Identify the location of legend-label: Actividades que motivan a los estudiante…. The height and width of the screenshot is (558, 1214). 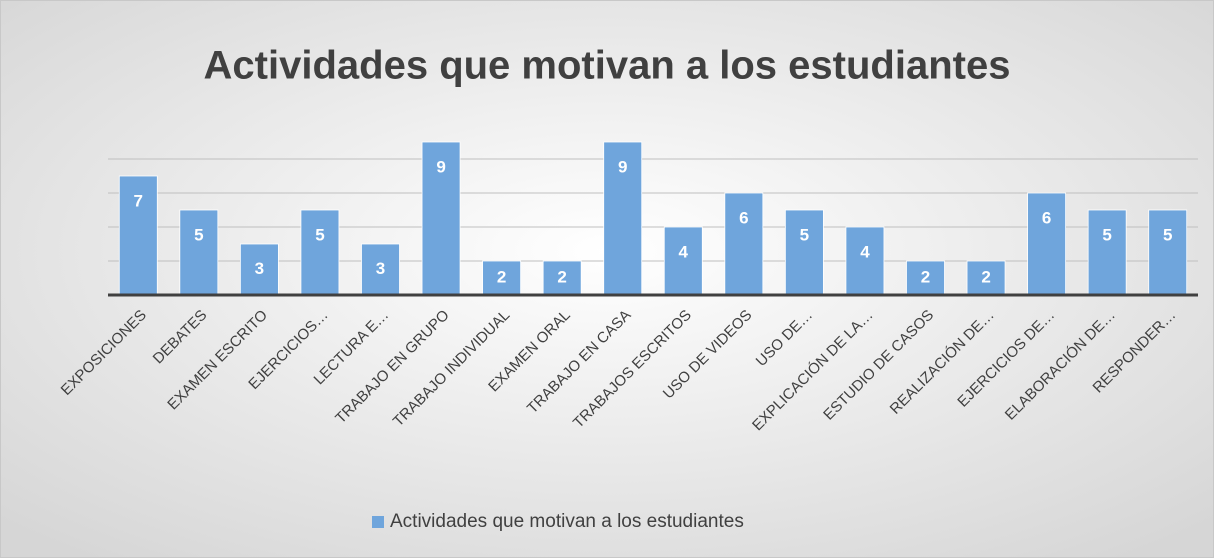
(567, 521).